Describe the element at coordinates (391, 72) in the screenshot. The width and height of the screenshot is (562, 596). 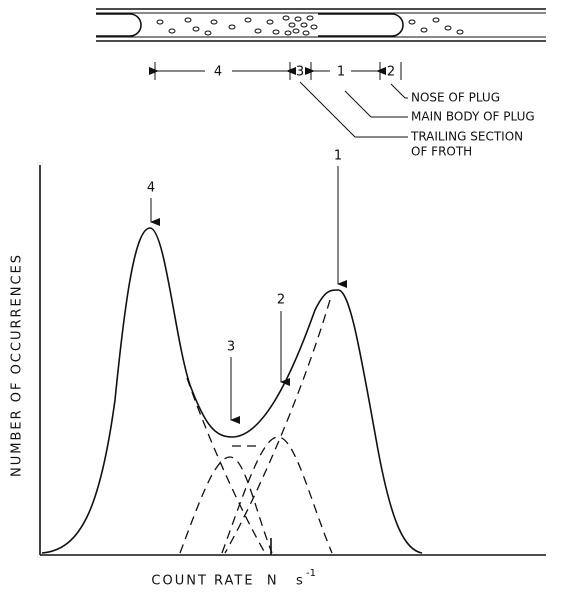
I see `segment-label: 2` at that location.